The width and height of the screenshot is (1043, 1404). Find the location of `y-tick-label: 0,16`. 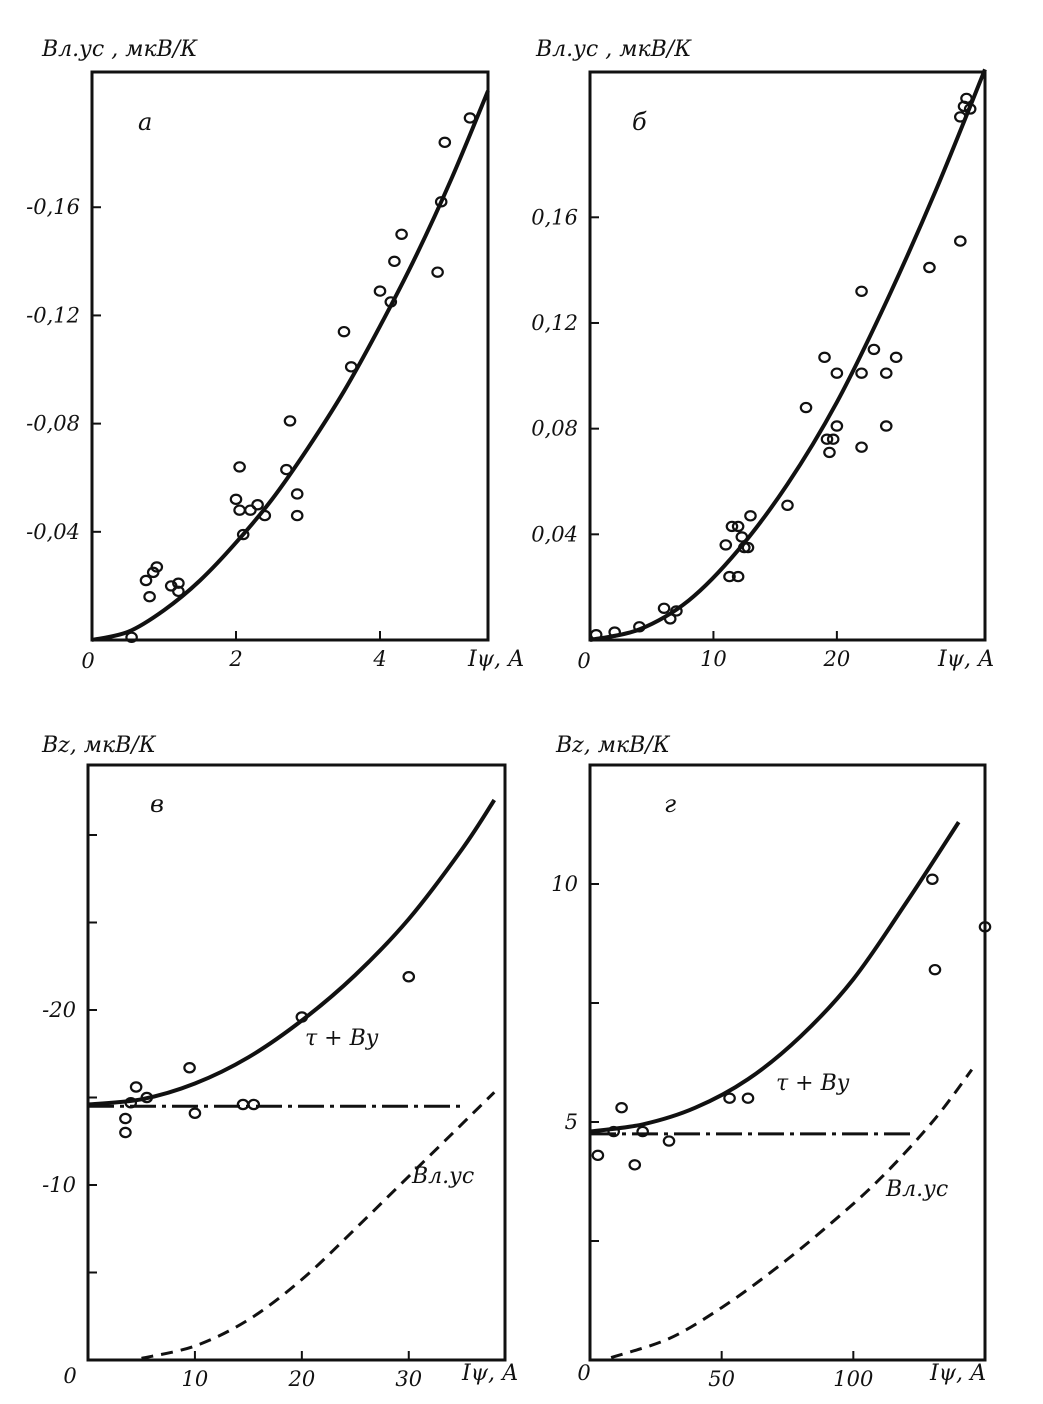

y-tick-label: 0,16 is located at coordinates (554, 217).